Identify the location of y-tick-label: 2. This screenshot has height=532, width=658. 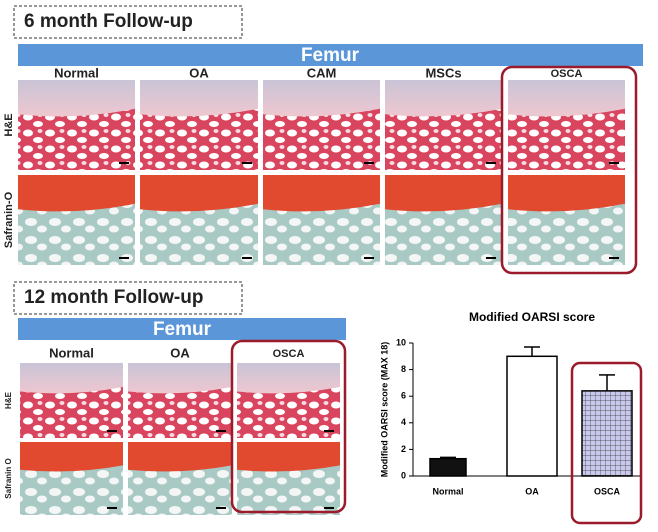
(403, 449).